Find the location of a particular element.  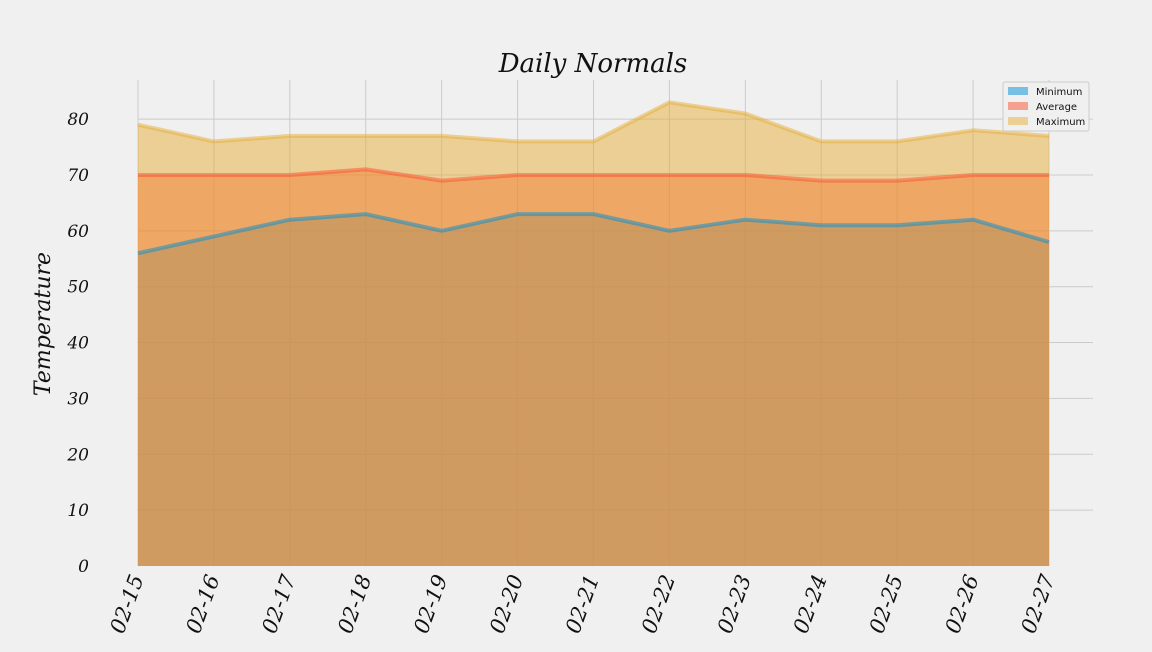

y-tick-label: 0 is located at coordinates (83, 567).